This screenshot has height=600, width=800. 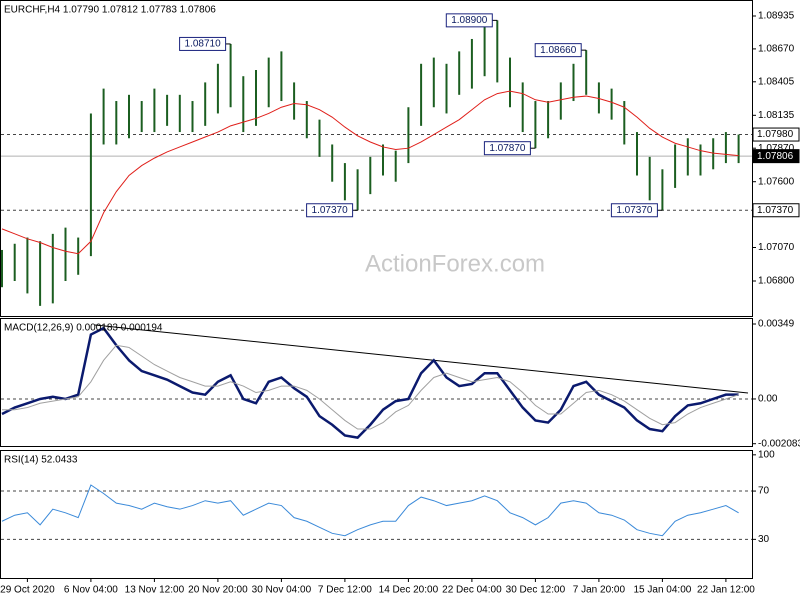 I want to click on annotation-label: 1.08900, so click(x=469, y=20).